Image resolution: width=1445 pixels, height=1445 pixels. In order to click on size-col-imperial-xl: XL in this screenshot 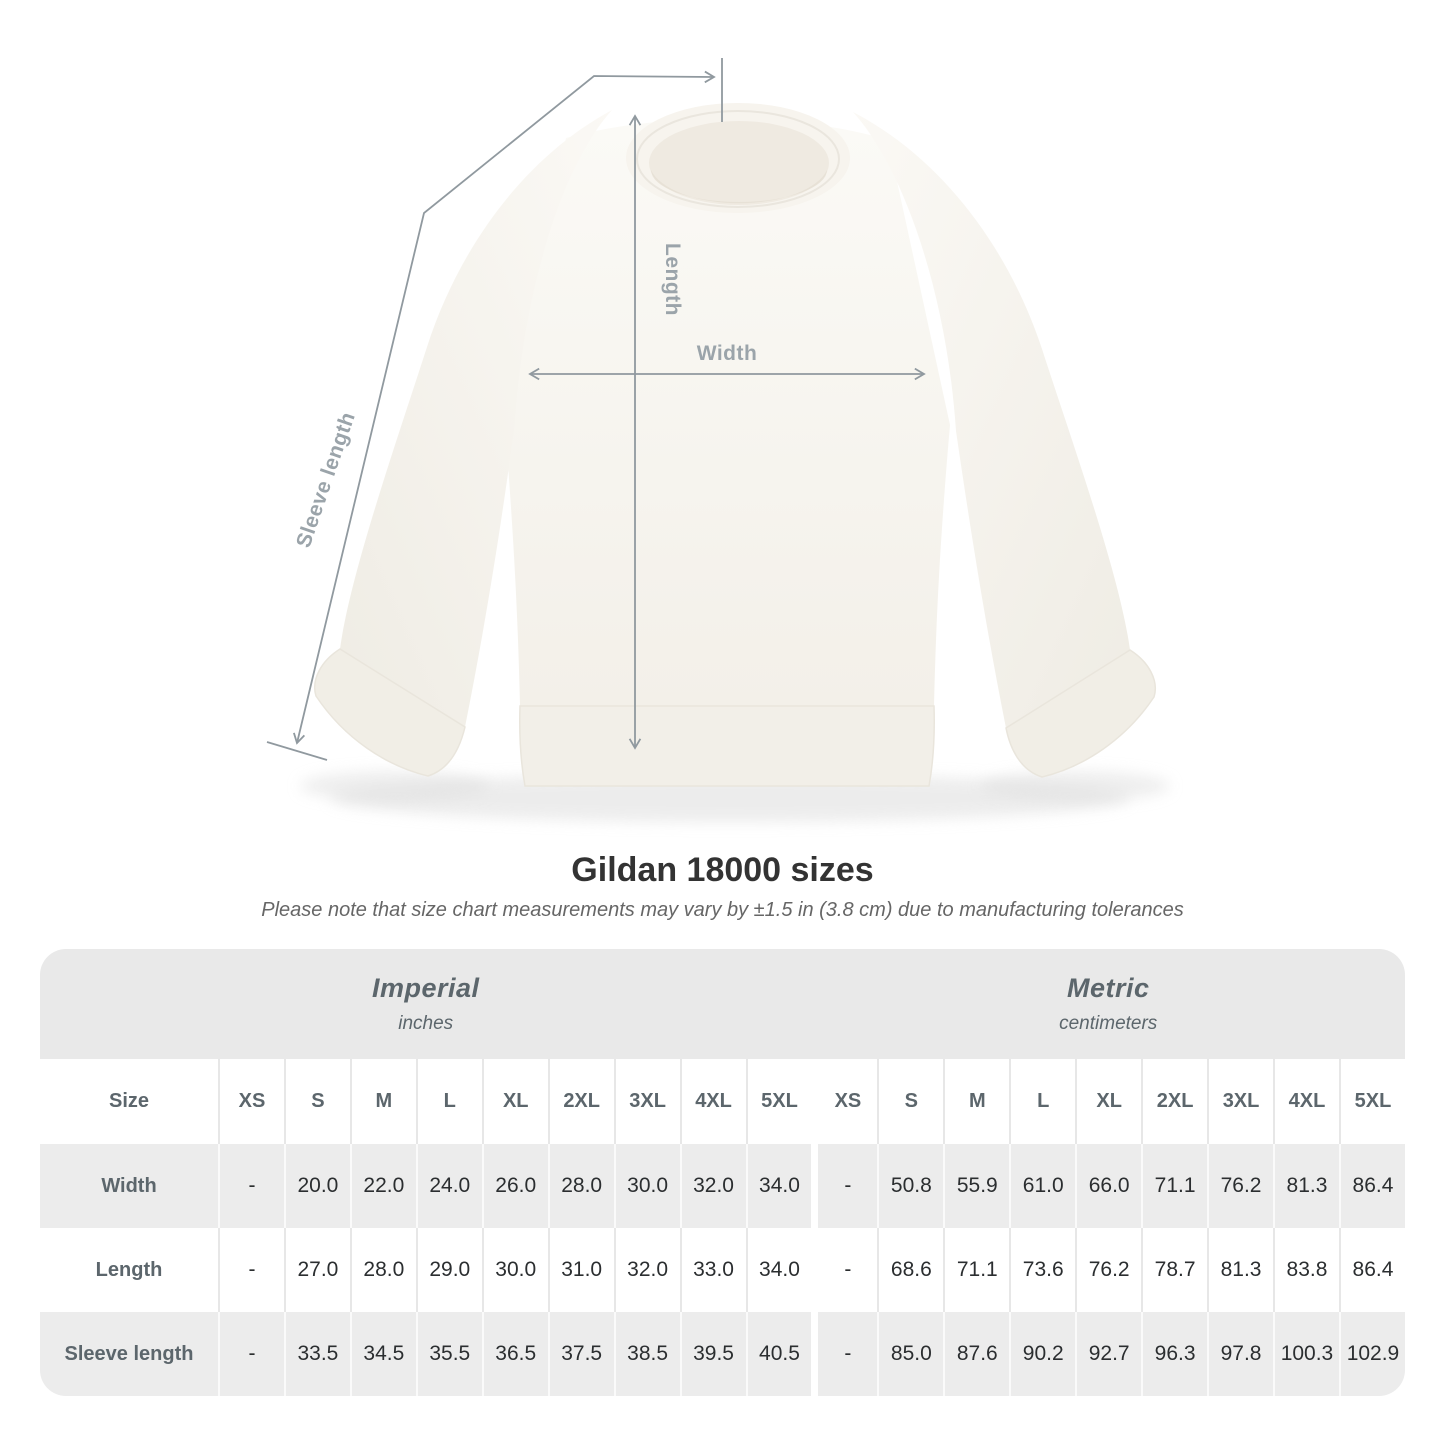, I will do `click(514, 1102)`.